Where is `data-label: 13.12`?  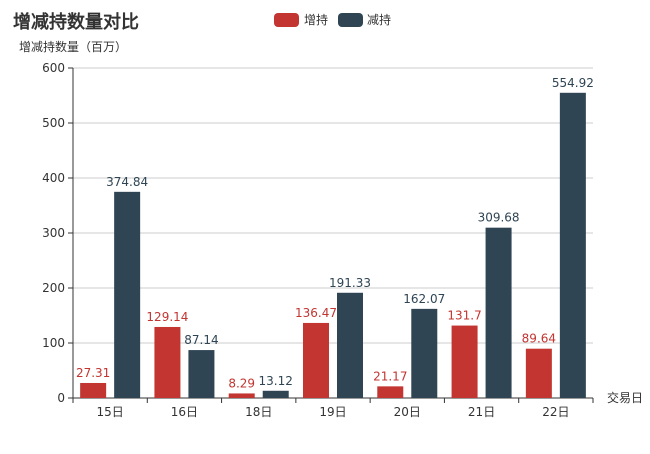
data-label: 13.12 is located at coordinates (276, 381).